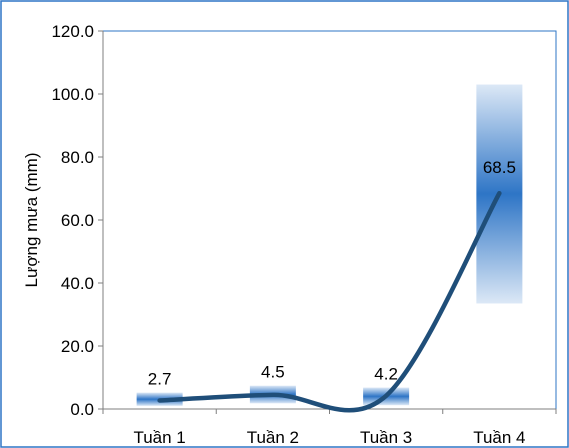 The image size is (569, 448). What do you see at coordinates (77, 283) in the screenshot?
I see `y-tick-label: 40.0` at bounding box center [77, 283].